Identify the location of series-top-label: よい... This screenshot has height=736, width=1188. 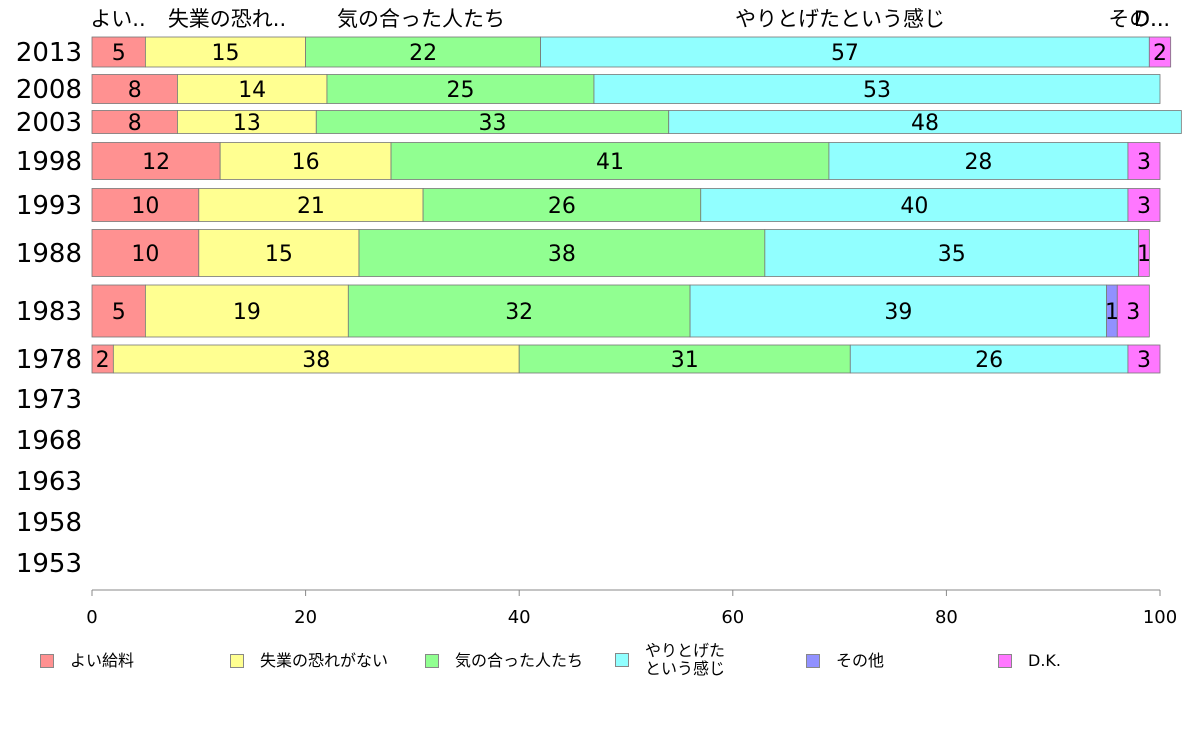
(117, 19).